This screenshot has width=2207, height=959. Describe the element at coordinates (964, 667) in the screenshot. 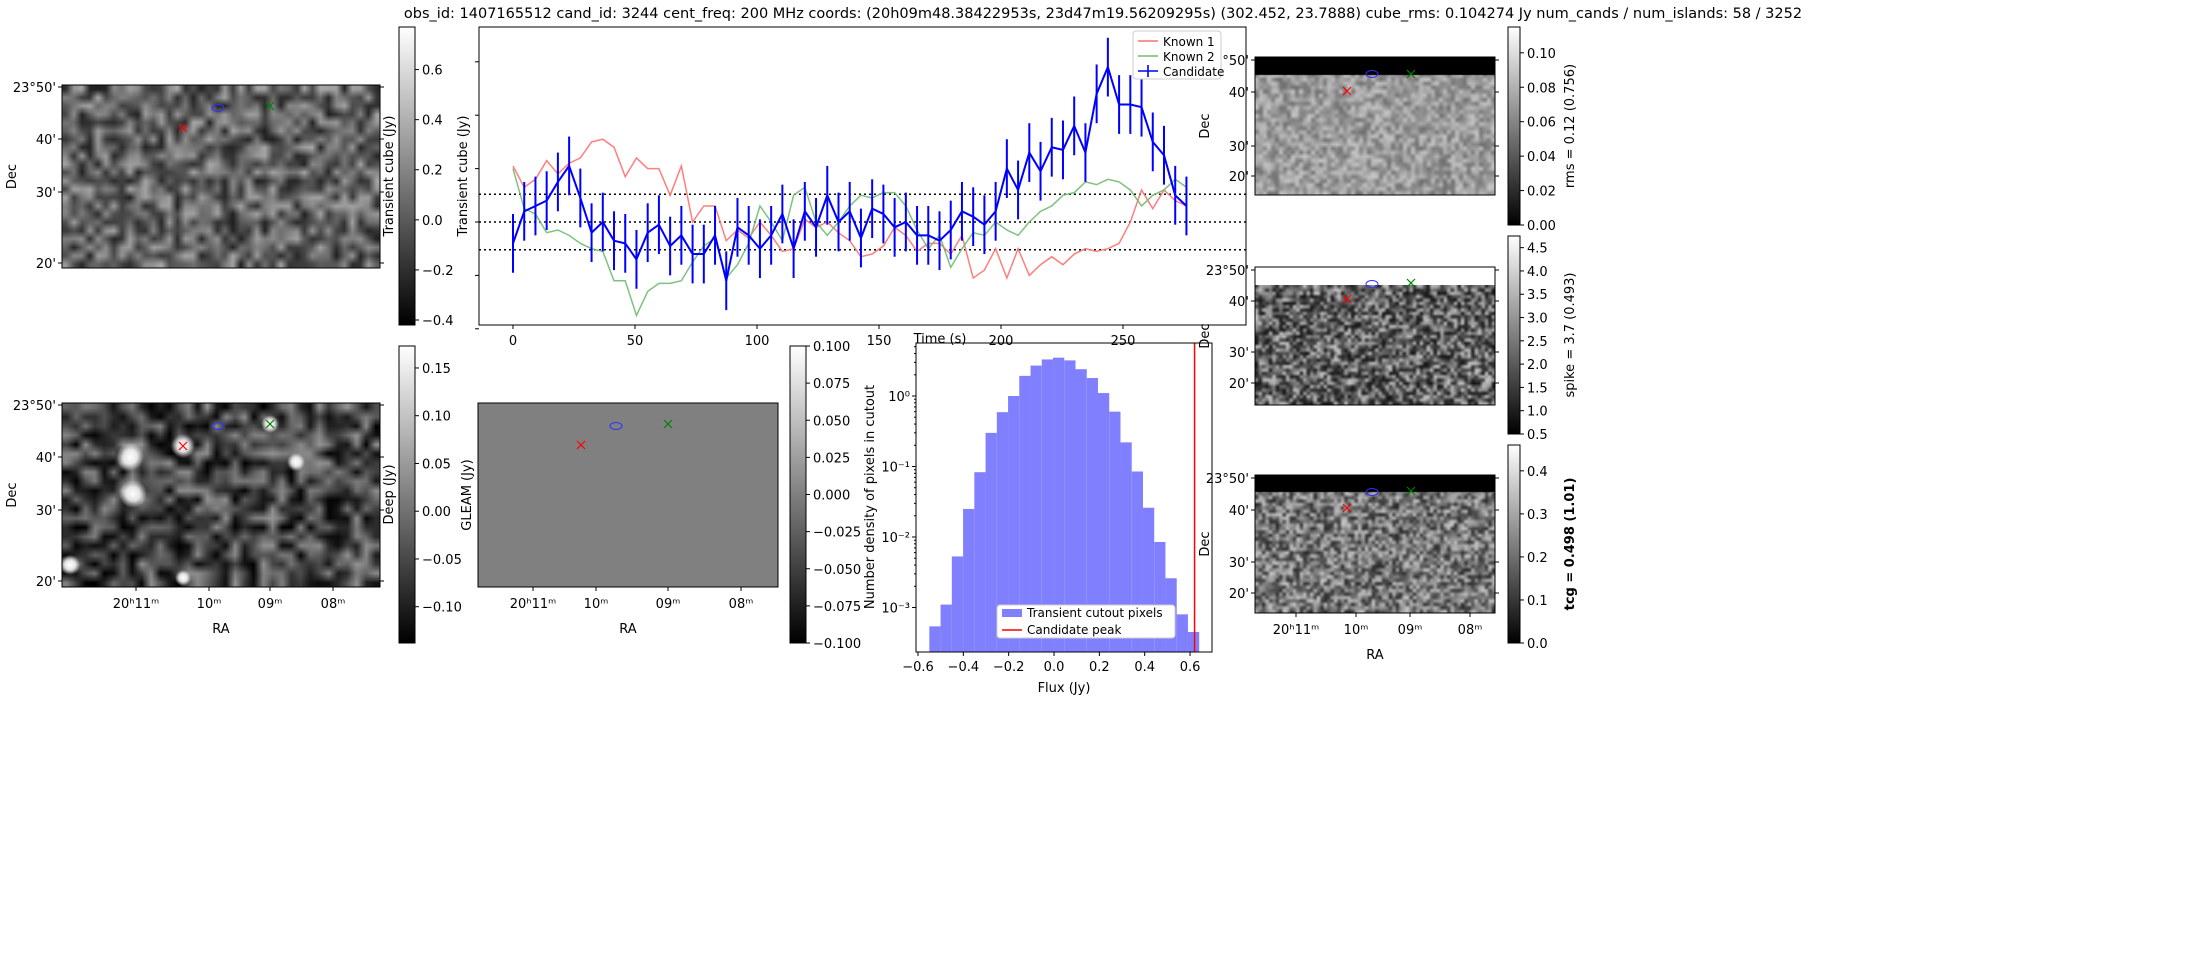

I see `histogram-xtick-label: −0.4` at that location.